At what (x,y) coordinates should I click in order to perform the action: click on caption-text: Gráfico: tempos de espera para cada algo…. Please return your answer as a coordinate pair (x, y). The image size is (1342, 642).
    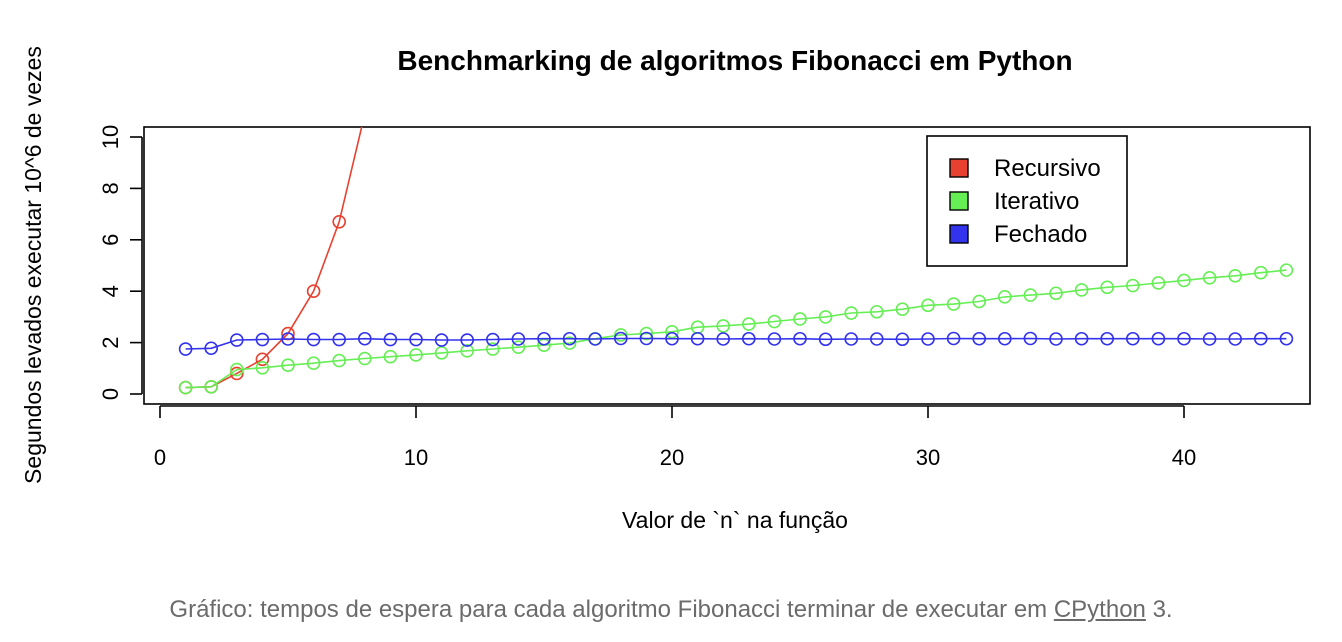
    Looking at the image, I should click on (611, 609).